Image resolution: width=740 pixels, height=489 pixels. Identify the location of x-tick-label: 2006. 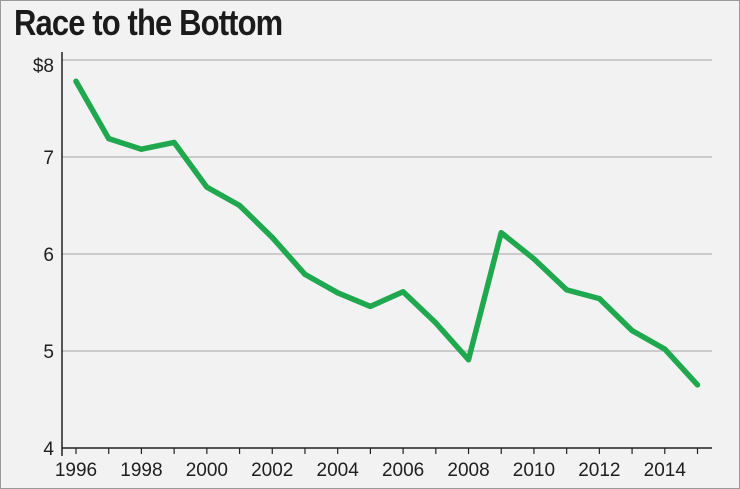
(403, 470).